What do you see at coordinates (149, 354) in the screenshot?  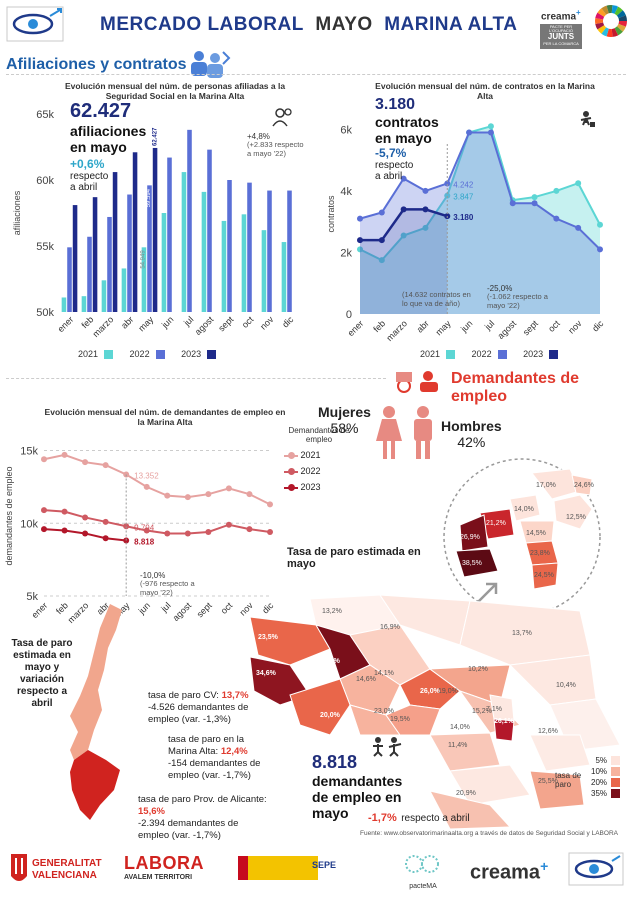 I see `affiliations-legend: 2021 2022 2023` at bounding box center [149, 354].